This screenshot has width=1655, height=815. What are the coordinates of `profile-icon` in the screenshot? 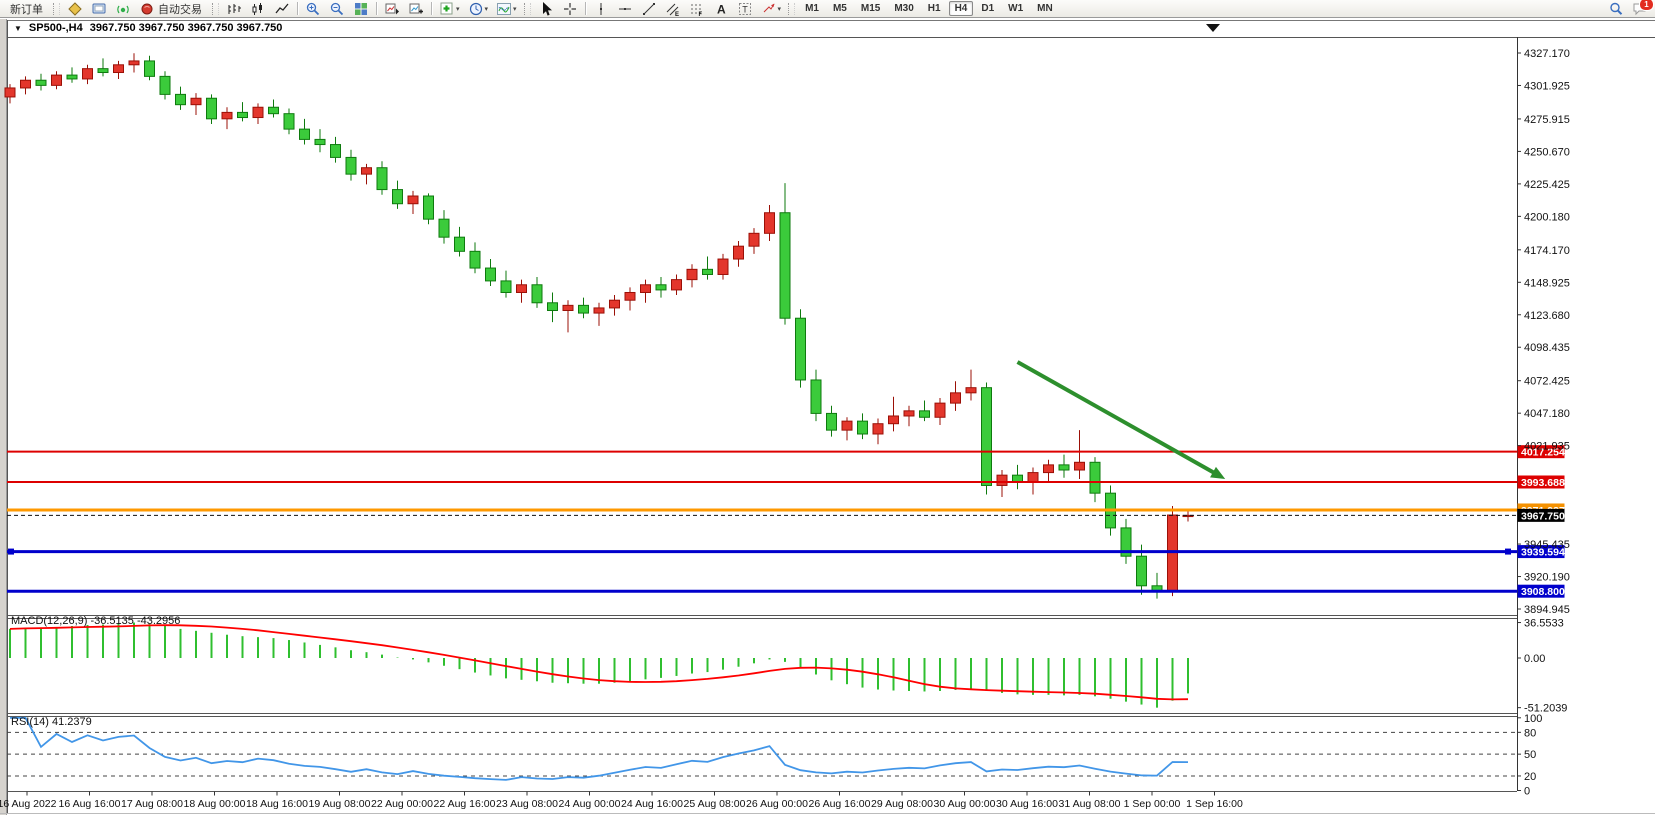 It's located at (392, 9).